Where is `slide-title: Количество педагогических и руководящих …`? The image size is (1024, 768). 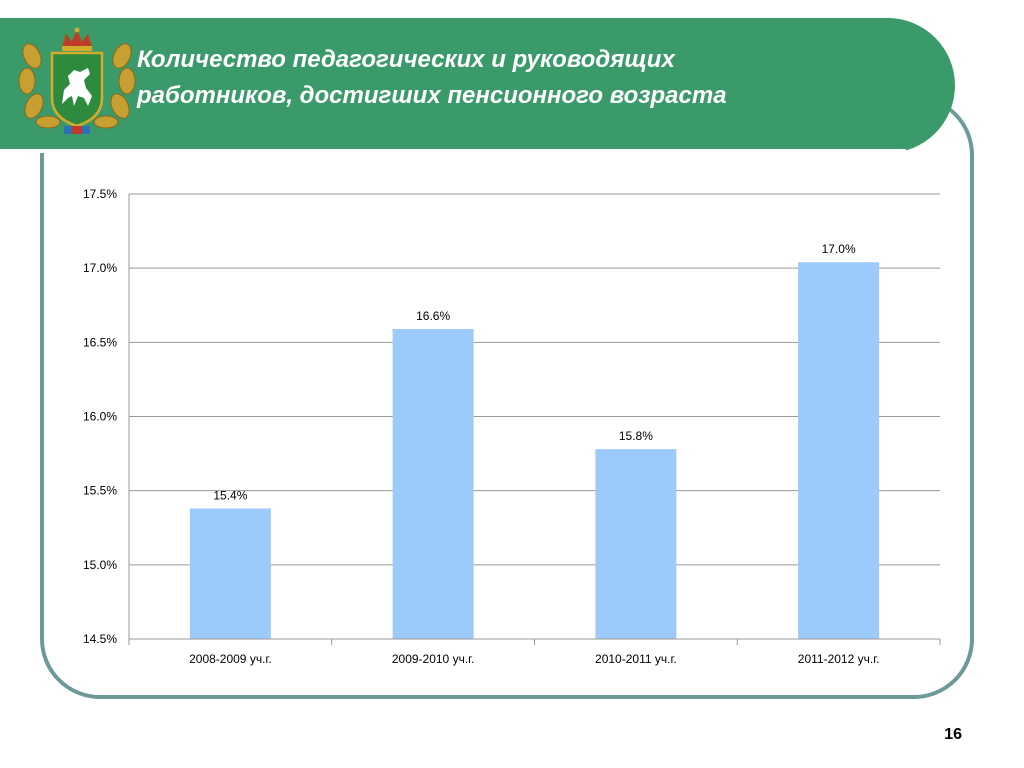
slide-title: Количество педагогических и руководящих … is located at coordinates (537, 78).